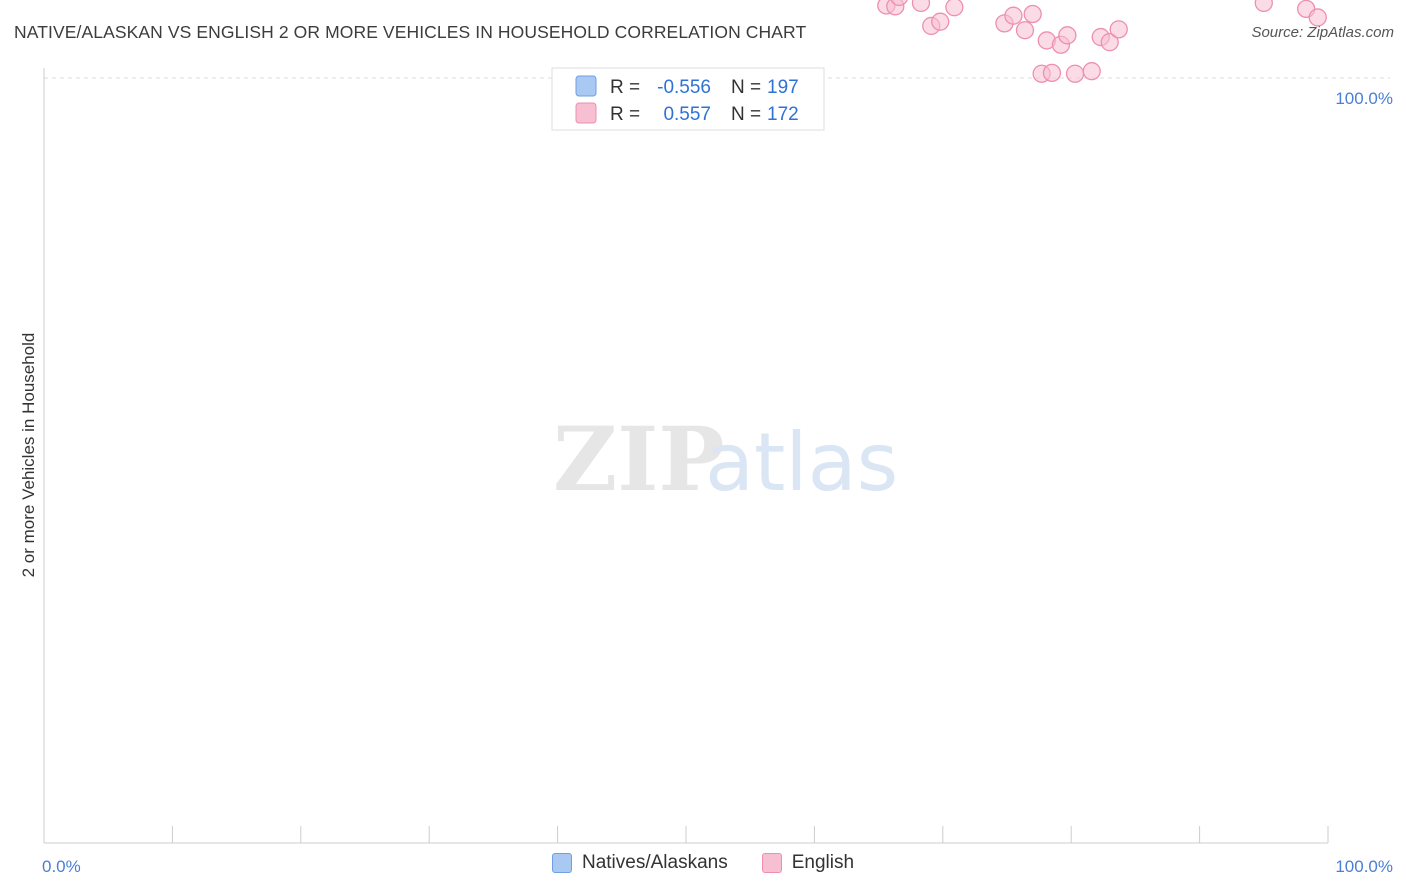 The image size is (1406, 892). I want to click on english-points, so click(1102, 41).